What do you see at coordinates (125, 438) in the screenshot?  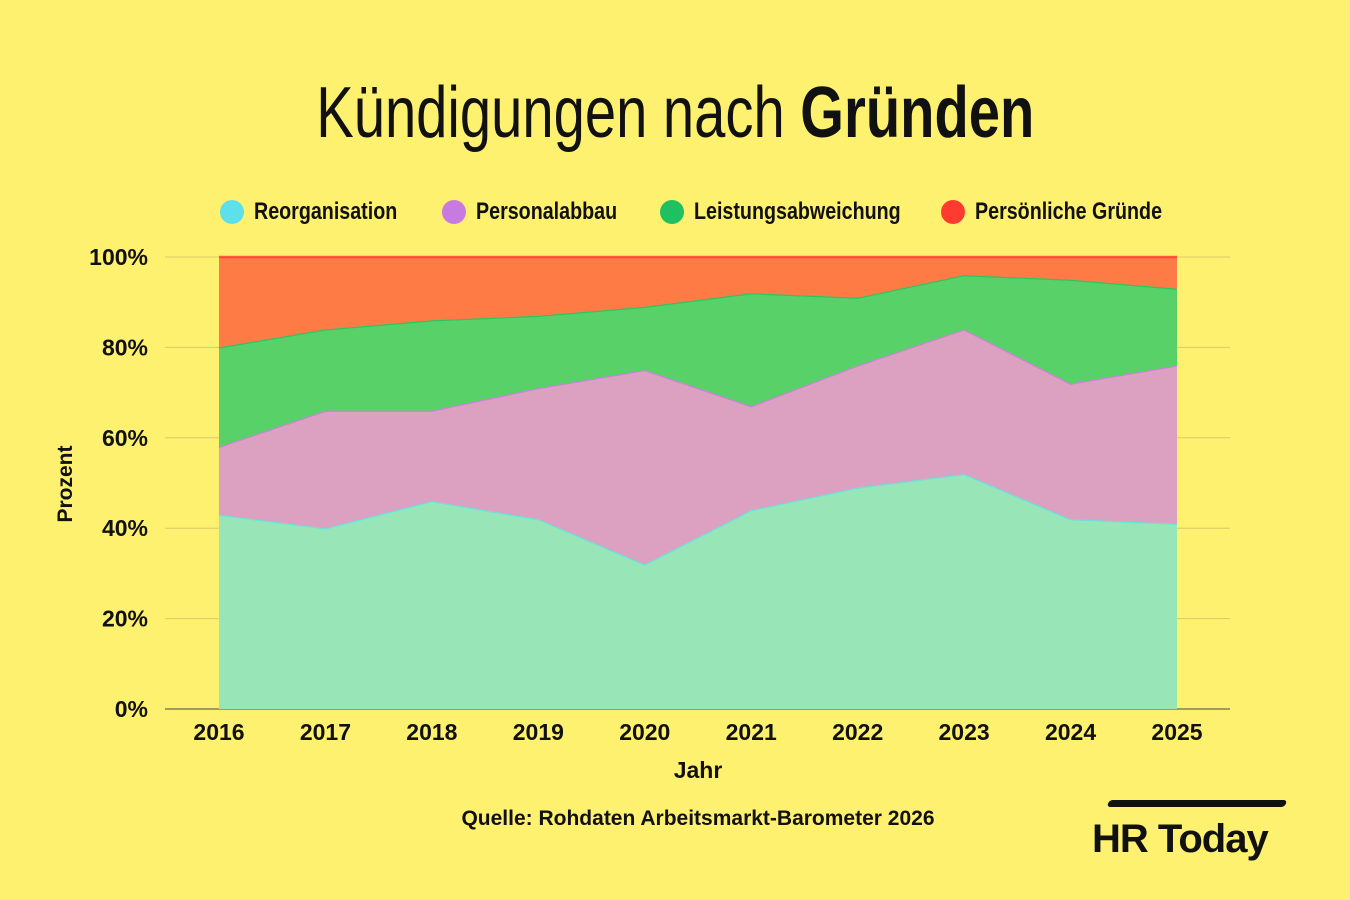 I see `y-tick-label: 60%` at bounding box center [125, 438].